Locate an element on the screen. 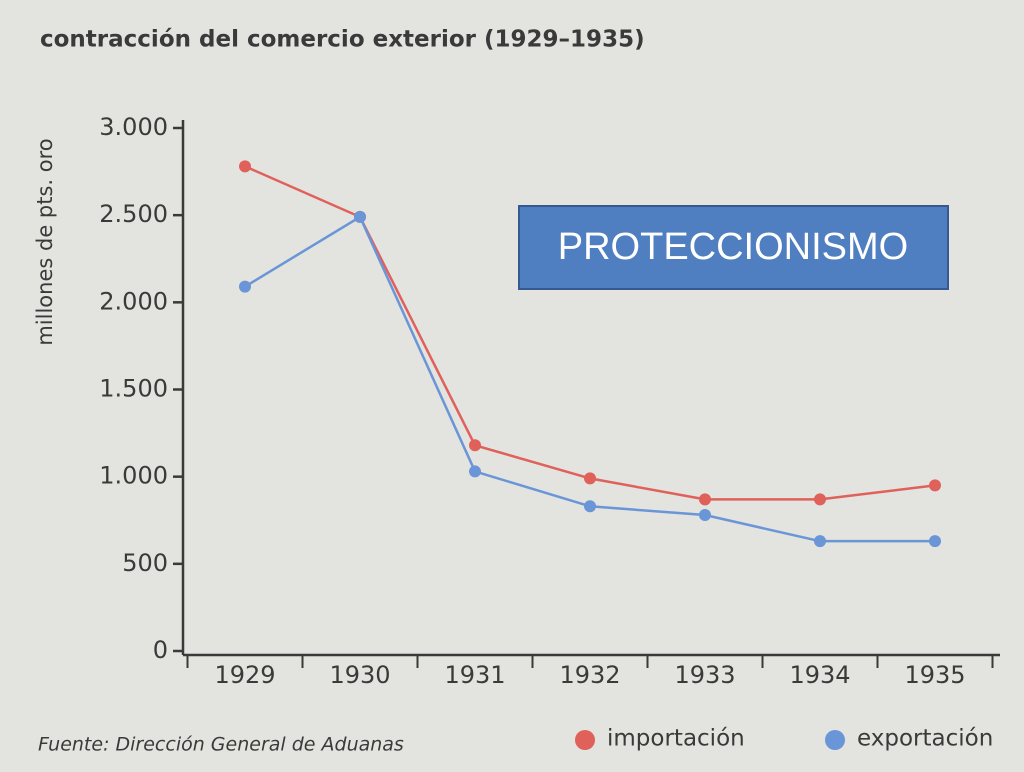  x-tick-label: 1934 is located at coordinates (819, 675).